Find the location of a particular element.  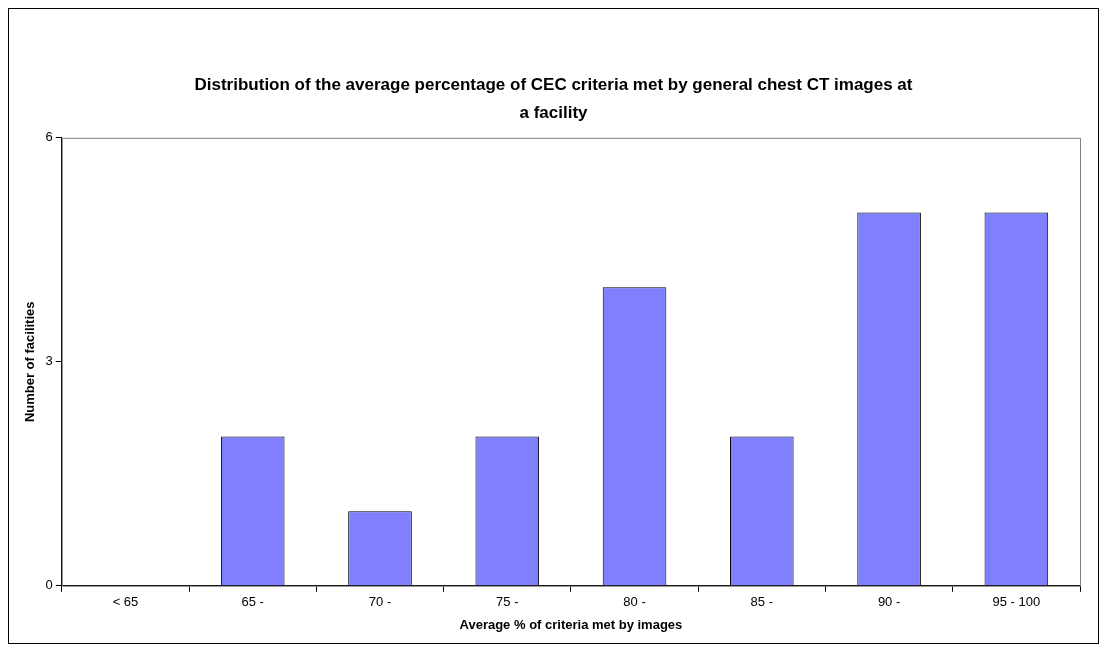

x-tick-label: 95 - 100 is located at coordinates (1016, 602).